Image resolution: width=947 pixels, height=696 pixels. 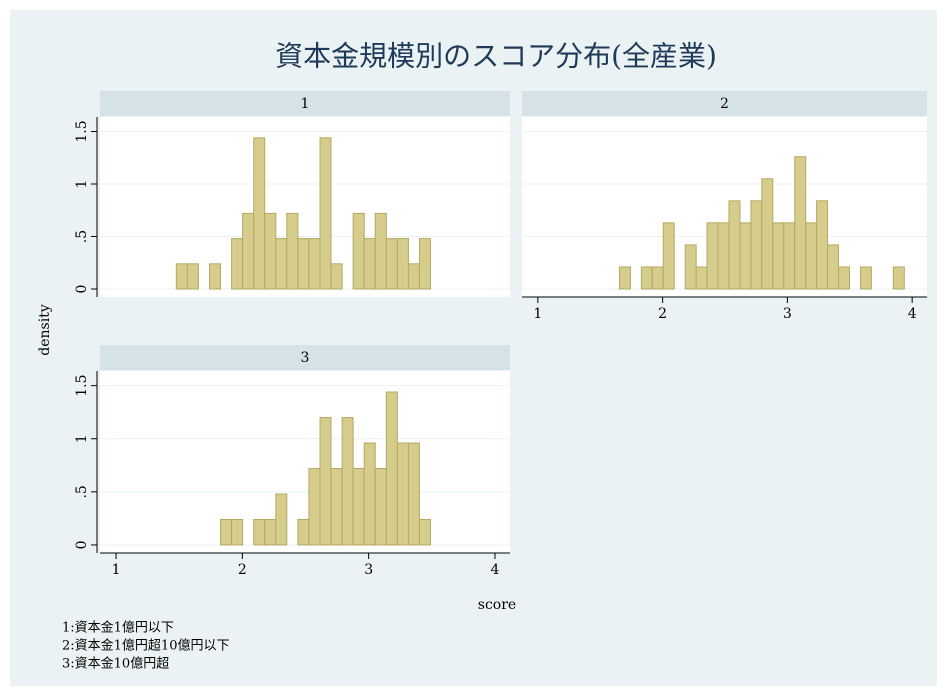 What do you see at coordinates (115, 664) in the screenshot?
I see `note: 3:資本金10億円超` at bounding box center [115, 664].